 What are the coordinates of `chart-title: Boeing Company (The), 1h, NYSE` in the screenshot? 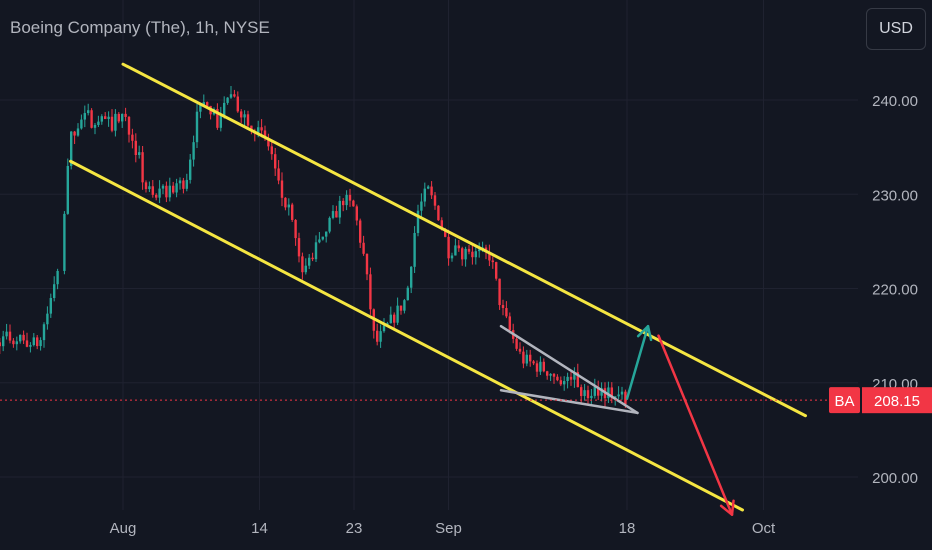 It's located at (140, 27).